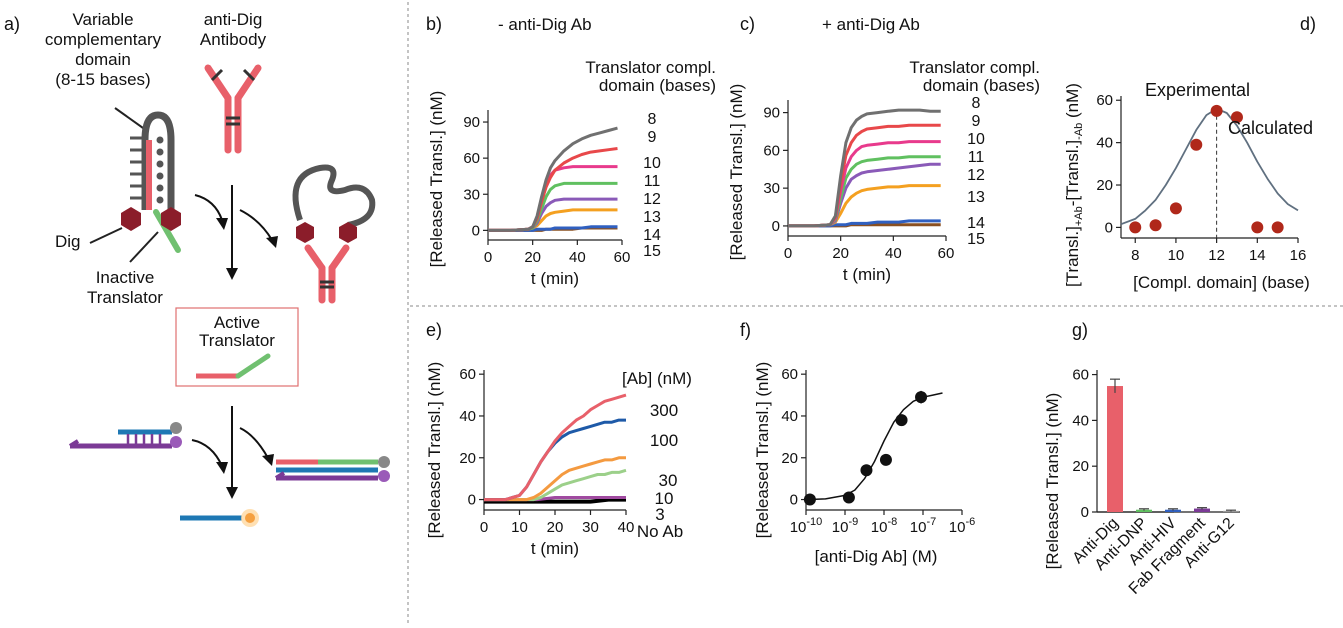 This screenshot has width=1343, height=628. I want to click on x-tick-label: 60, so click(946, 253).